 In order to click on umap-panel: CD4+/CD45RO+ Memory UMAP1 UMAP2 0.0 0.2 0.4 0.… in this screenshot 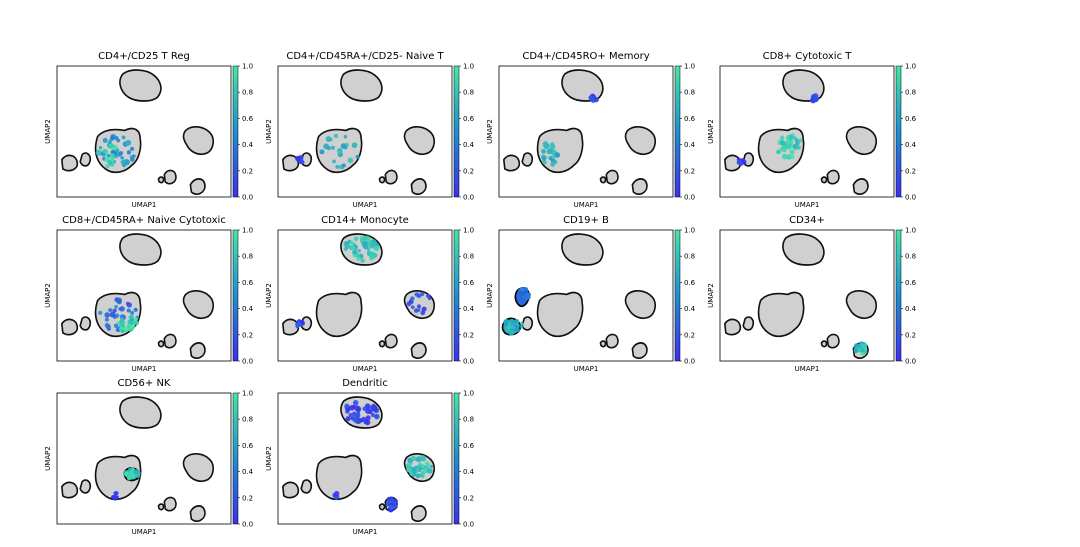, I will do `click(591, 130)`.